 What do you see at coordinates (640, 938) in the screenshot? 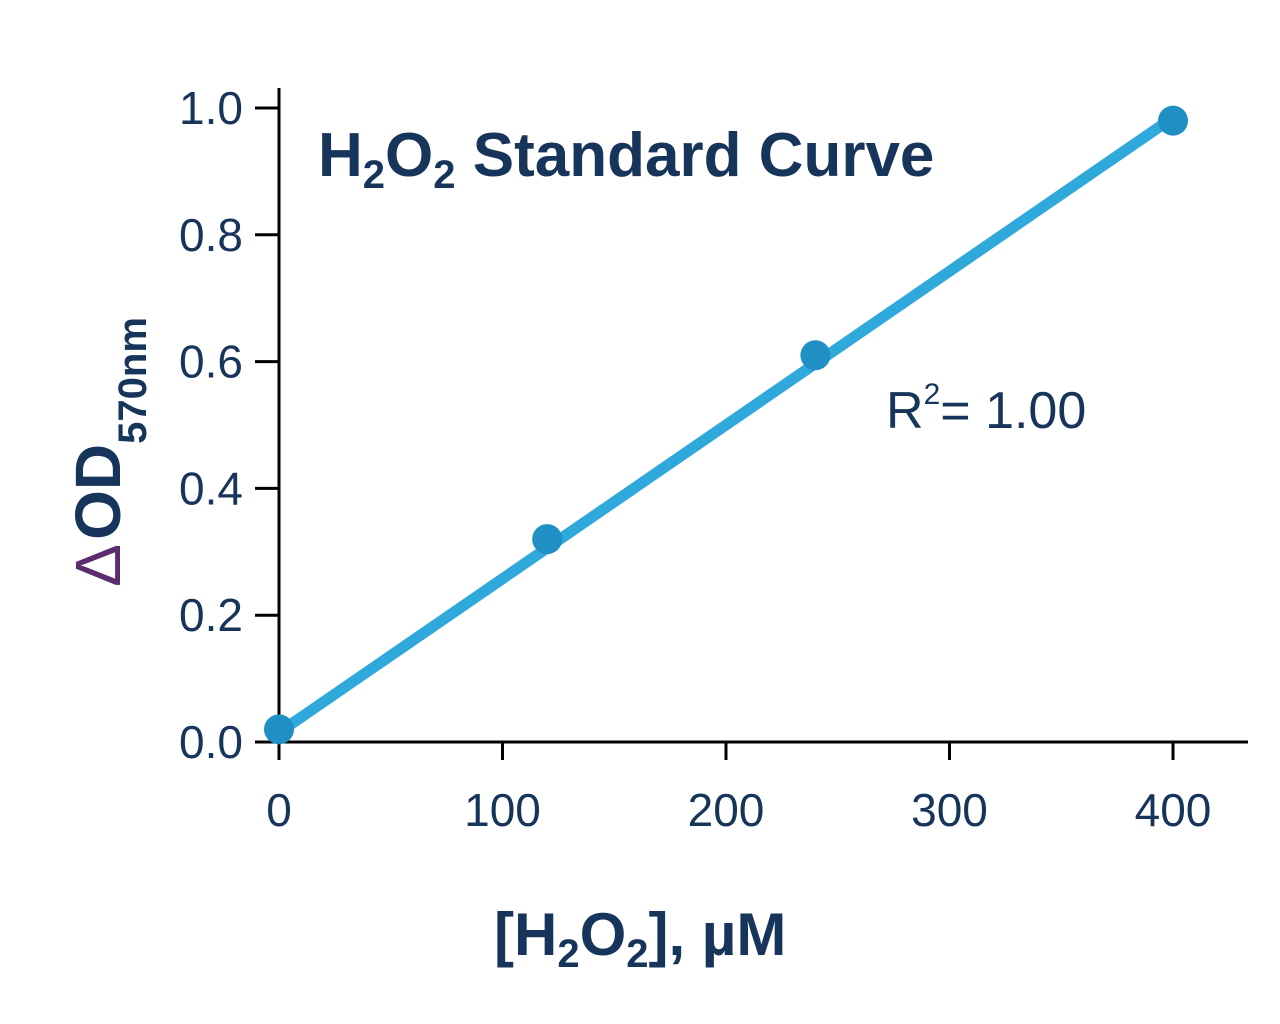
I see `x-axis-label: [H2O2], µM` at bounding box center [640, 938].